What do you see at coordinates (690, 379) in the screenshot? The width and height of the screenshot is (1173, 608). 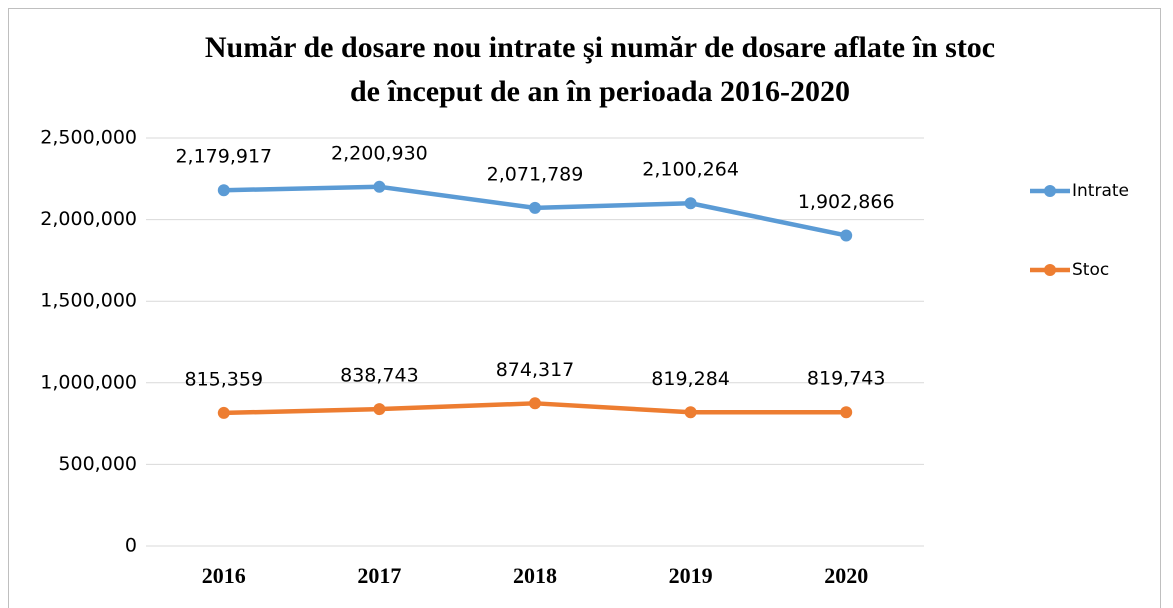 I see `data-label: 819,284` at bounding box center [690, 379].